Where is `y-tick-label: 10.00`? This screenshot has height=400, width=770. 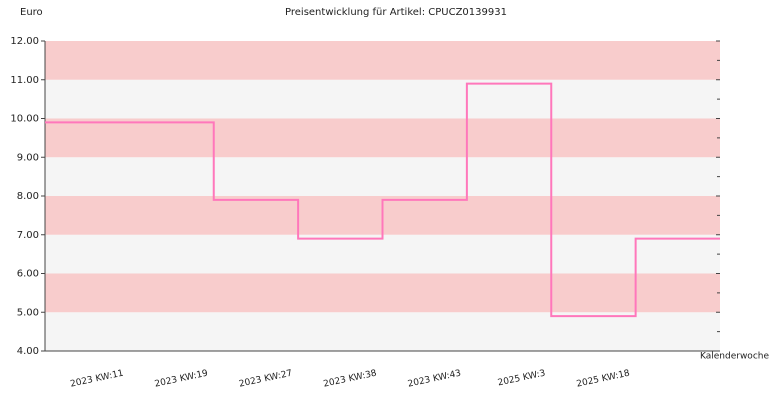 y-tick-label: 10.00 is located at coordinates (24, 119).